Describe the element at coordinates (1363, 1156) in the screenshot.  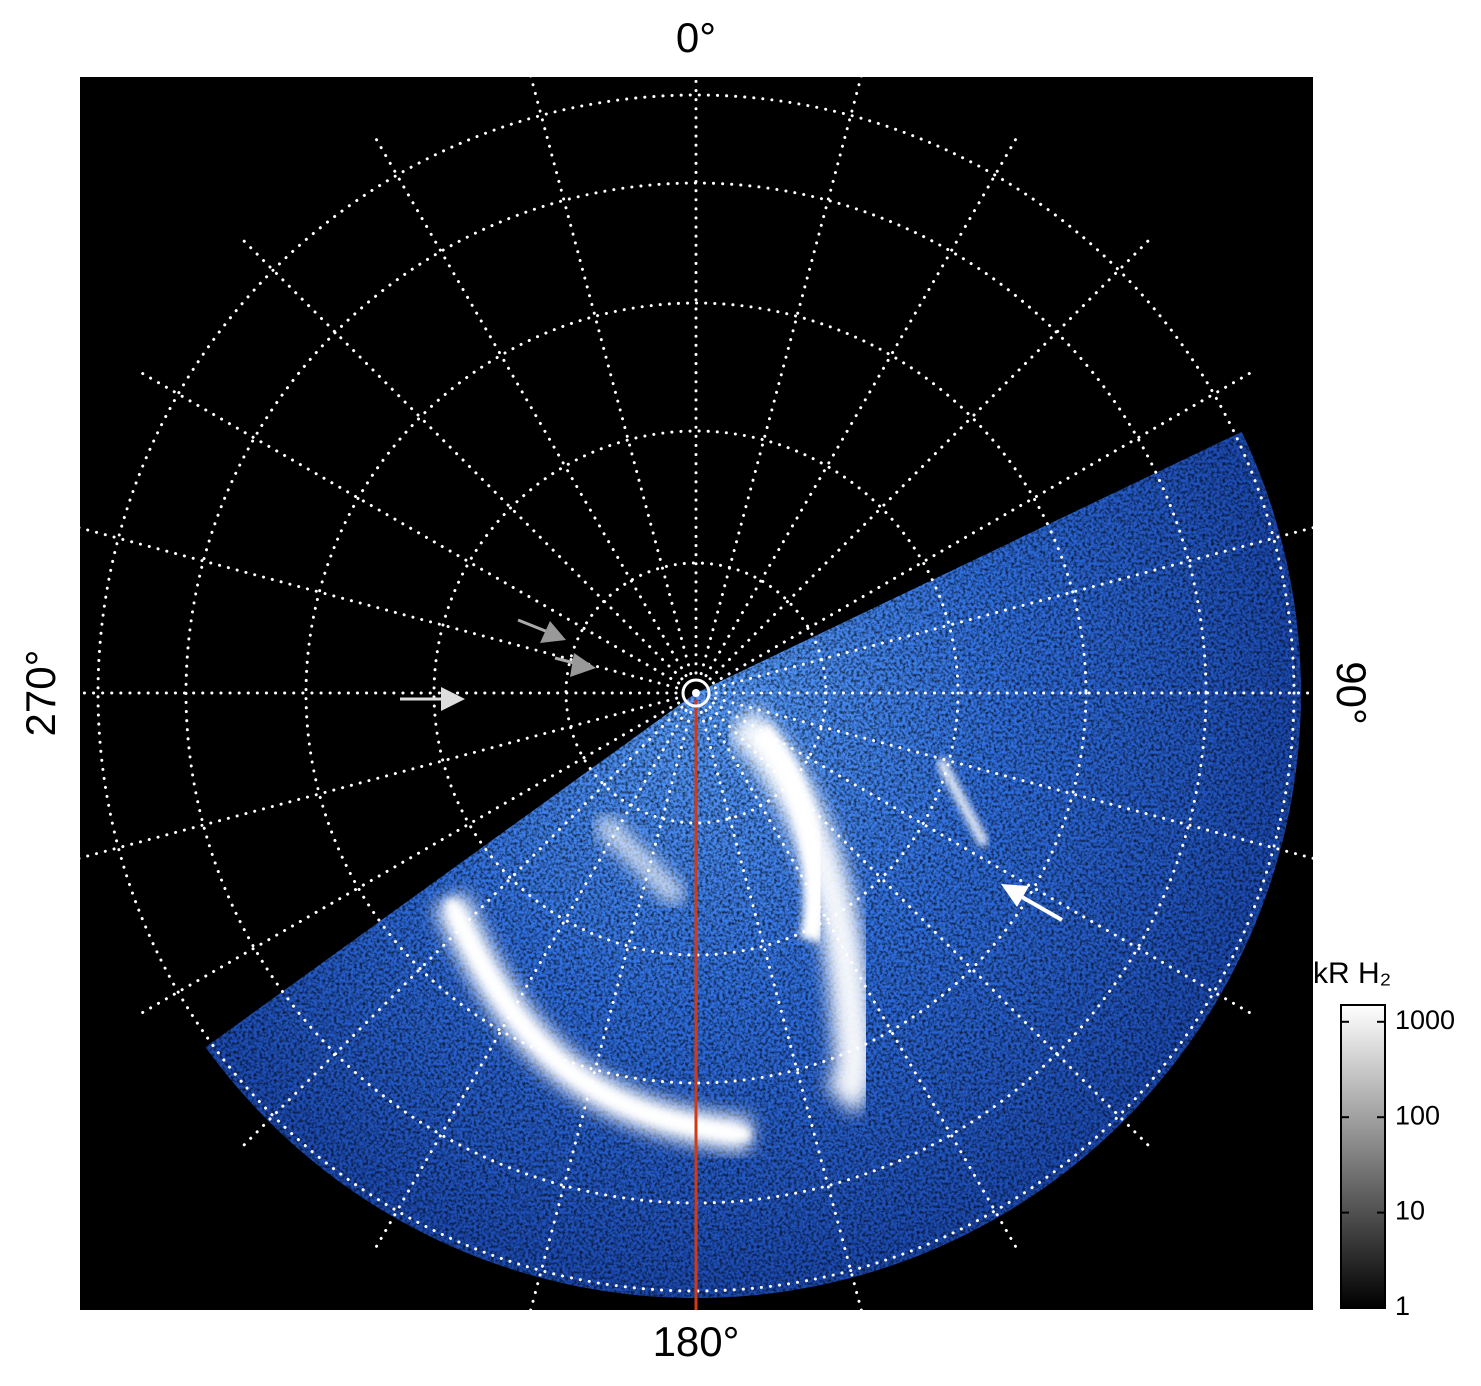
I see `colorbar` at that location.